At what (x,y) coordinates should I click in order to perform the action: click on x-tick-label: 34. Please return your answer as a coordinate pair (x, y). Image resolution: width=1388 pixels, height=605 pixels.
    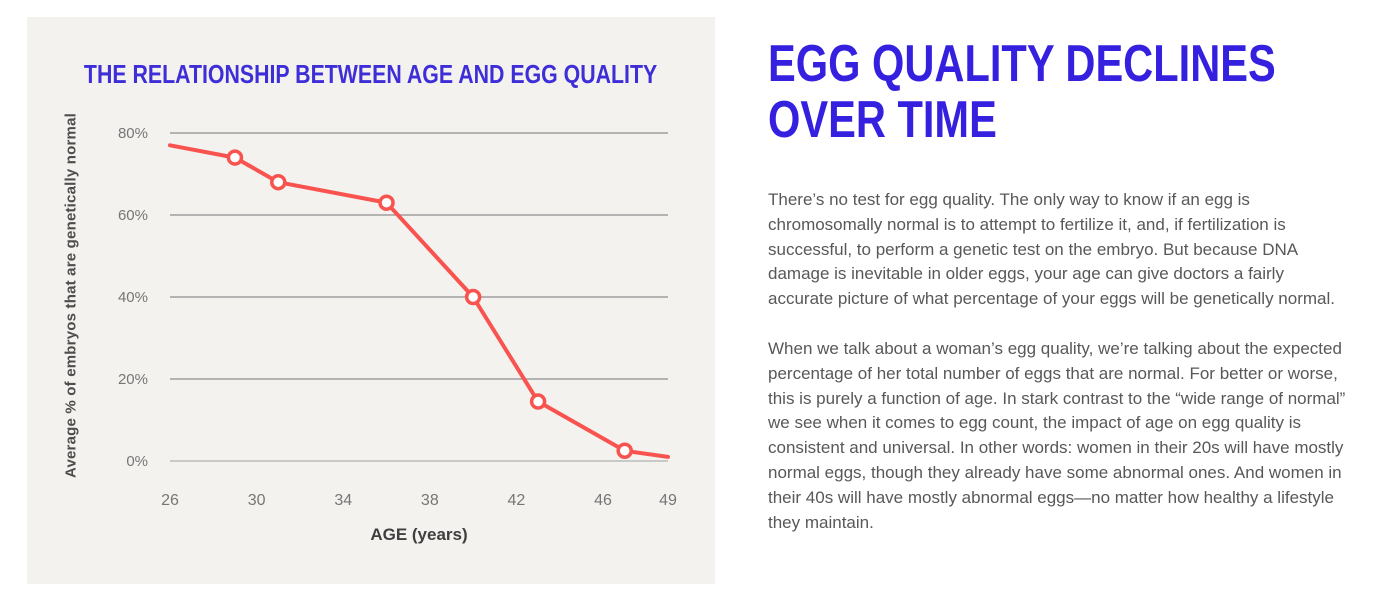
    Looking at the image, I should click on (343, 500).